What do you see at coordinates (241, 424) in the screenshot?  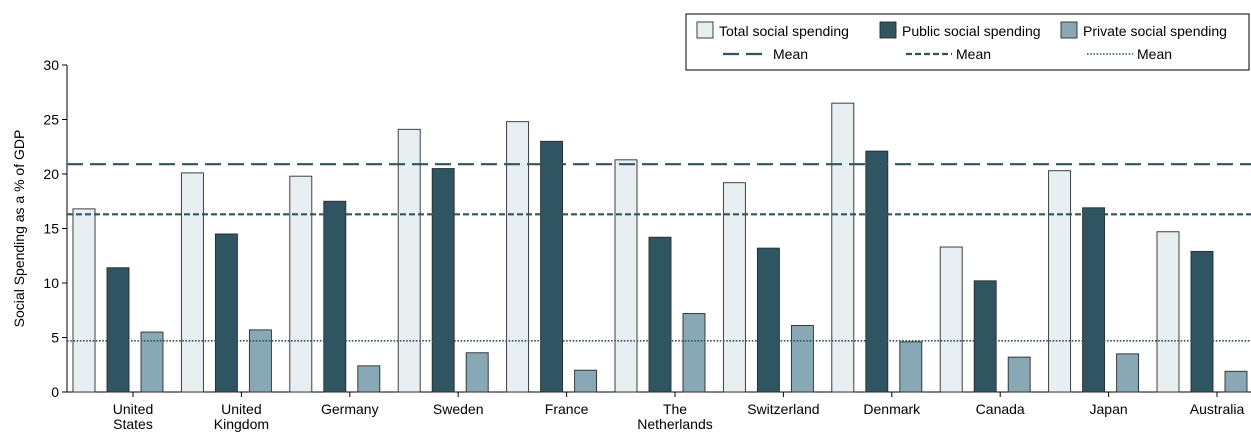 I see `x-tick-label: Kingdom` at bounding box center [241, 424].